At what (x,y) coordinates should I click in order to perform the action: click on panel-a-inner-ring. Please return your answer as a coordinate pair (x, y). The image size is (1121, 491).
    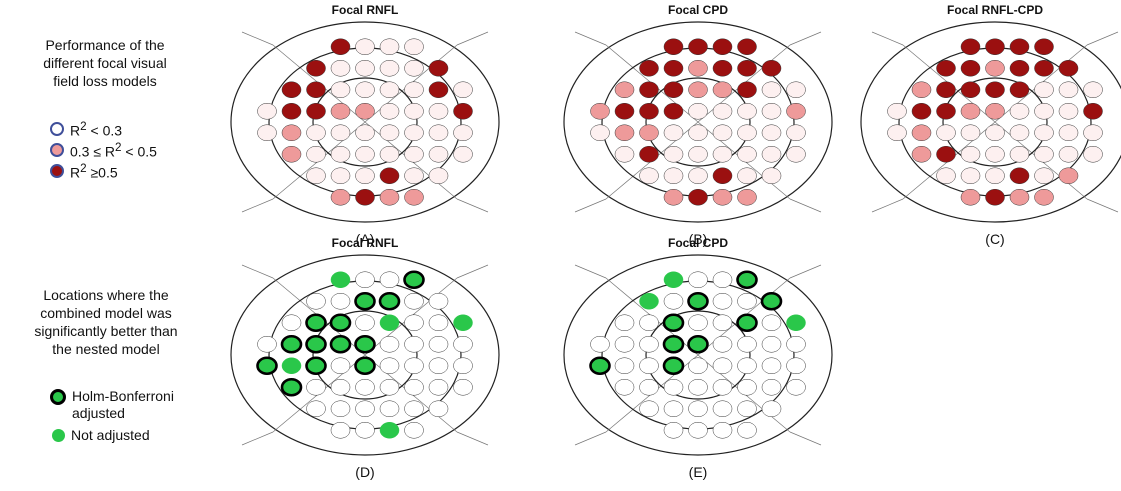
    Looking at the image, I should click on (365, 122).